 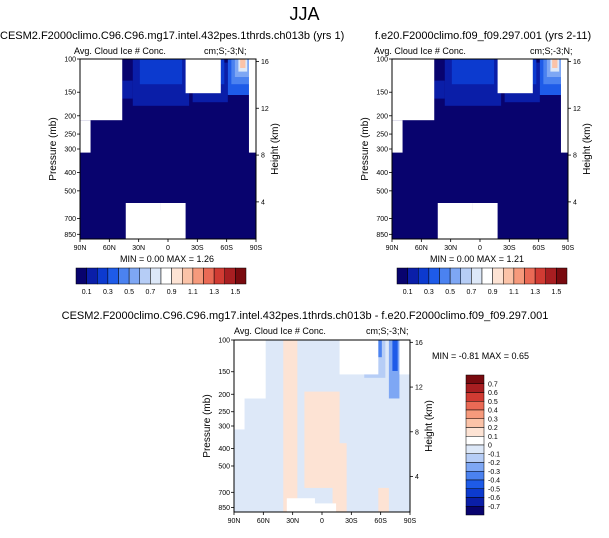 What do you see at coordinates (410, 521) in the screenshot?
I see `panel3-xtick-label: 90S` at bounding box center [410, 521].